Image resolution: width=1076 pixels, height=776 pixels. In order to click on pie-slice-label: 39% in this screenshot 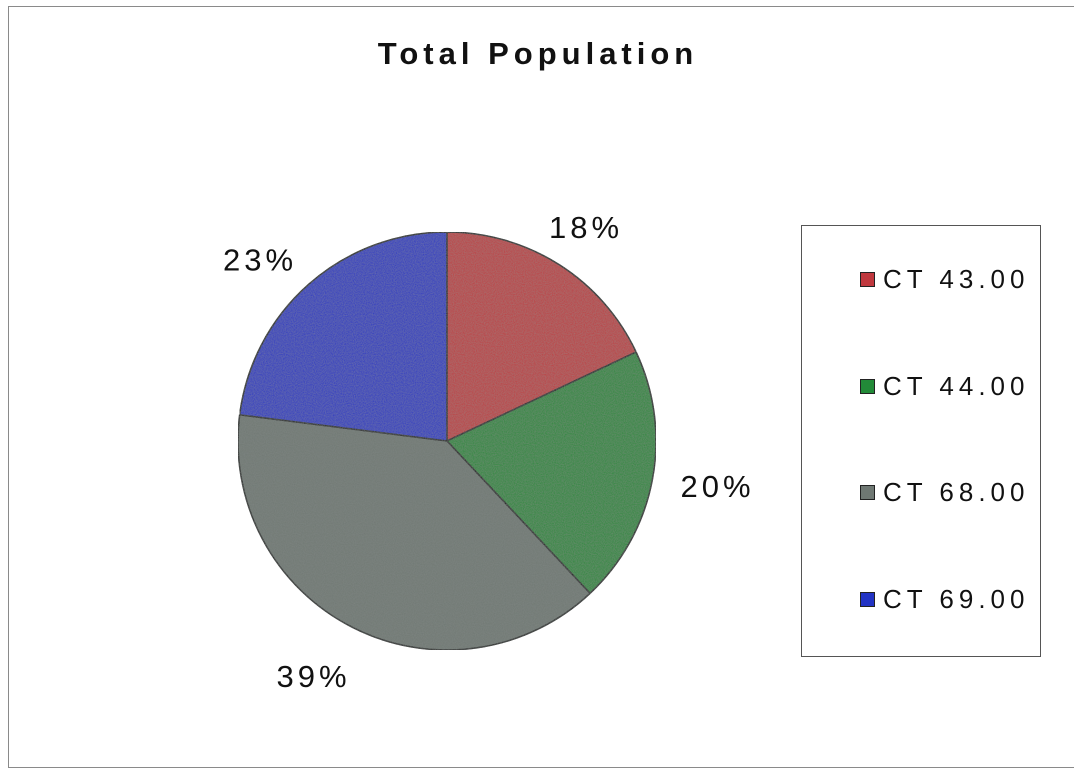, I will do `click(313, 676)`.